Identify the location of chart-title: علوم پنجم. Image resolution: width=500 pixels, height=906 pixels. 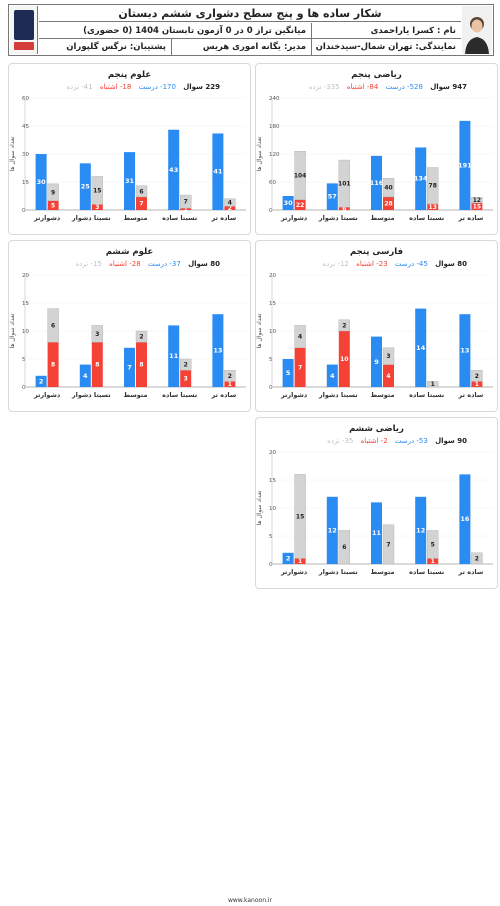
(129, 75).